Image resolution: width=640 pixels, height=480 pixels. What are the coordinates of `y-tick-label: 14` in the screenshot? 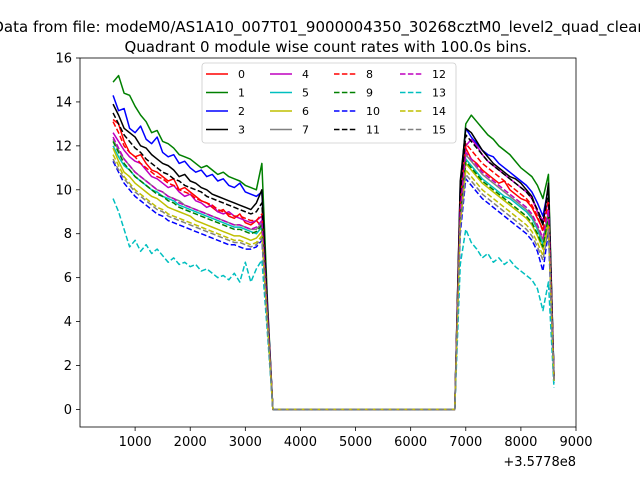 It's located at (63, 102).